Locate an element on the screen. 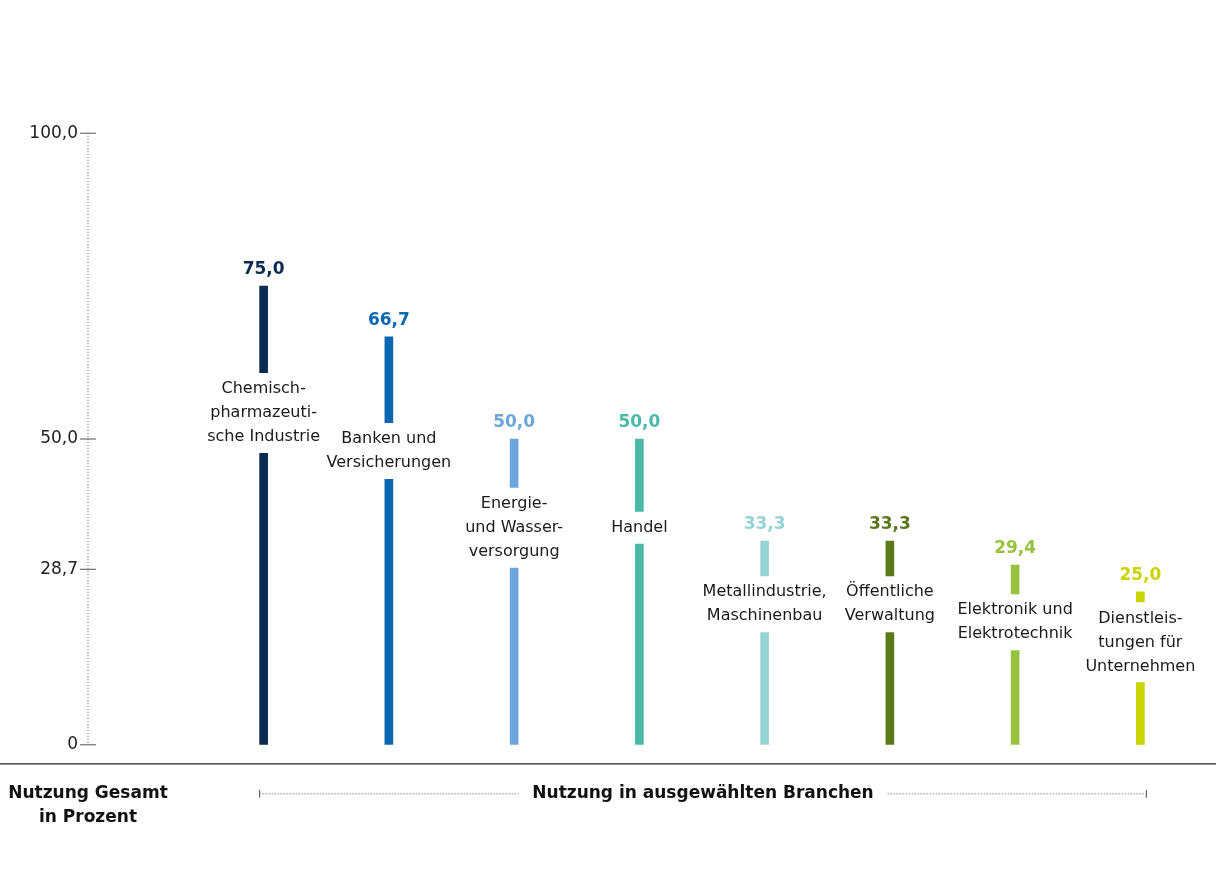 The width and height of the screenshot is (1216, 878). y-tick-label: 50,0 is located at coordinates (59, 437).